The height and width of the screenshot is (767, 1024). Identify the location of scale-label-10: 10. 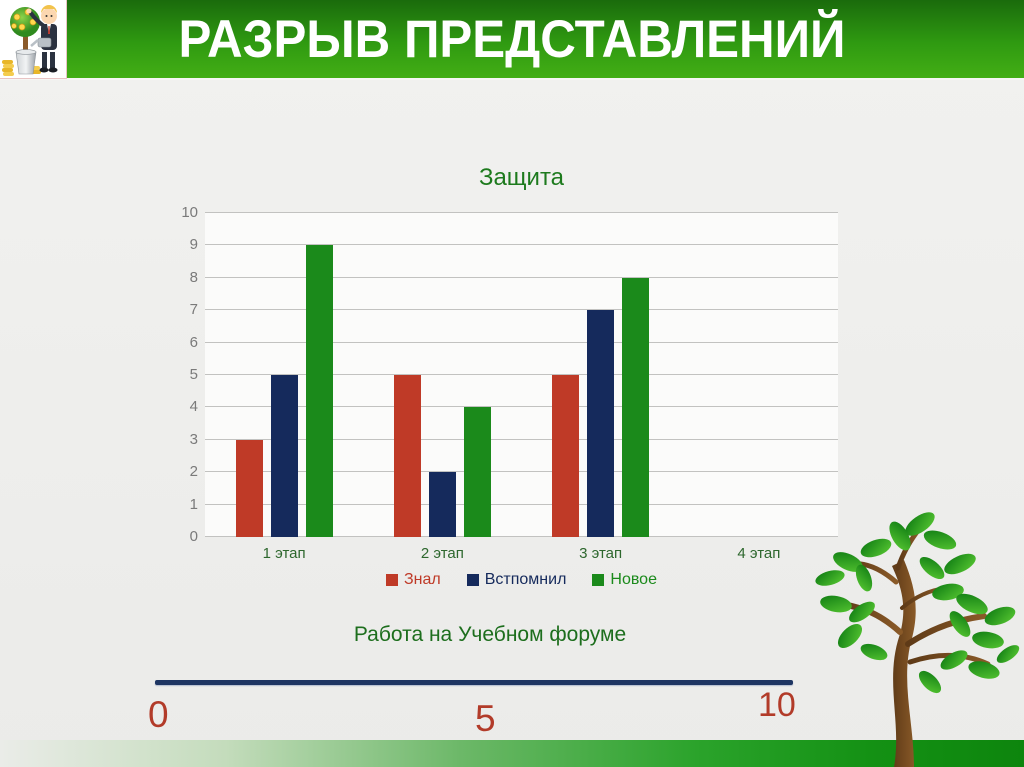
(777, 705).